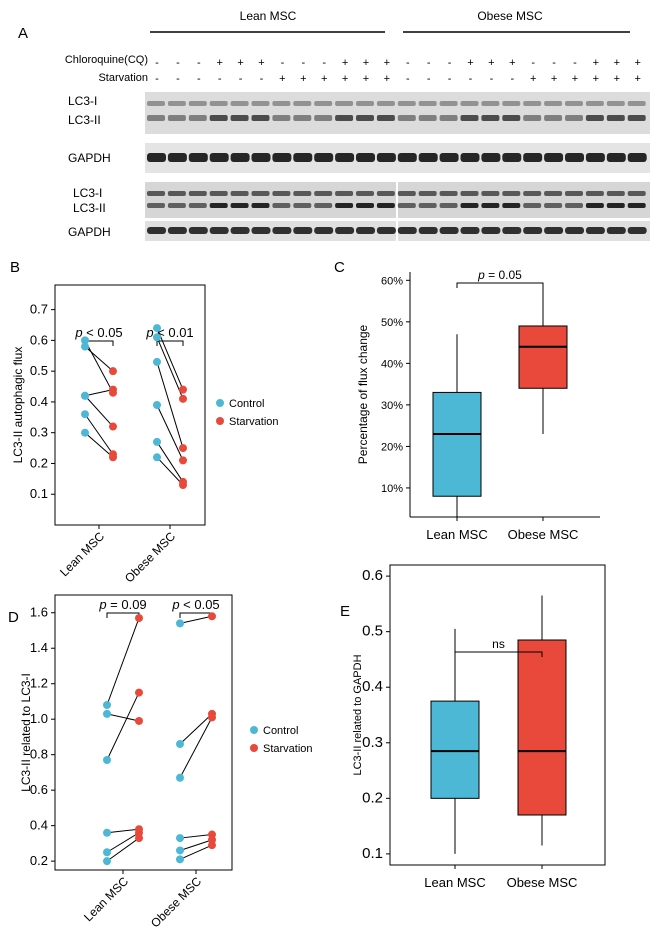 Image resolution: width=658 pixels, height=940 pixels. Describe the element at coordinates (150, 557) in the screenshot. I see `x-tick-label: Obese MSC` at that location.